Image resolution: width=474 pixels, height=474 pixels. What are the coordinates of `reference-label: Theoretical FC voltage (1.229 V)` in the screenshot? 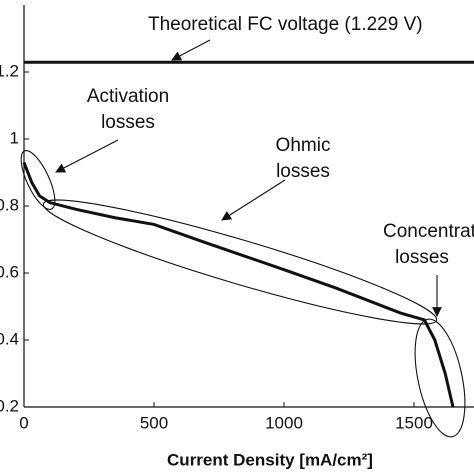 It's located at (285, 24).